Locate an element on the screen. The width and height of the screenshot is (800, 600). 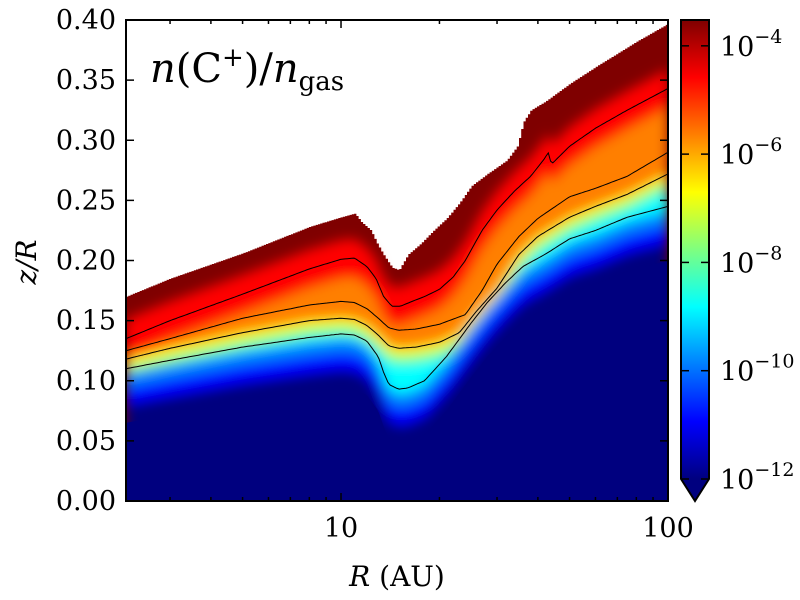
colorbar-outline is located at coordinates (695, 261).